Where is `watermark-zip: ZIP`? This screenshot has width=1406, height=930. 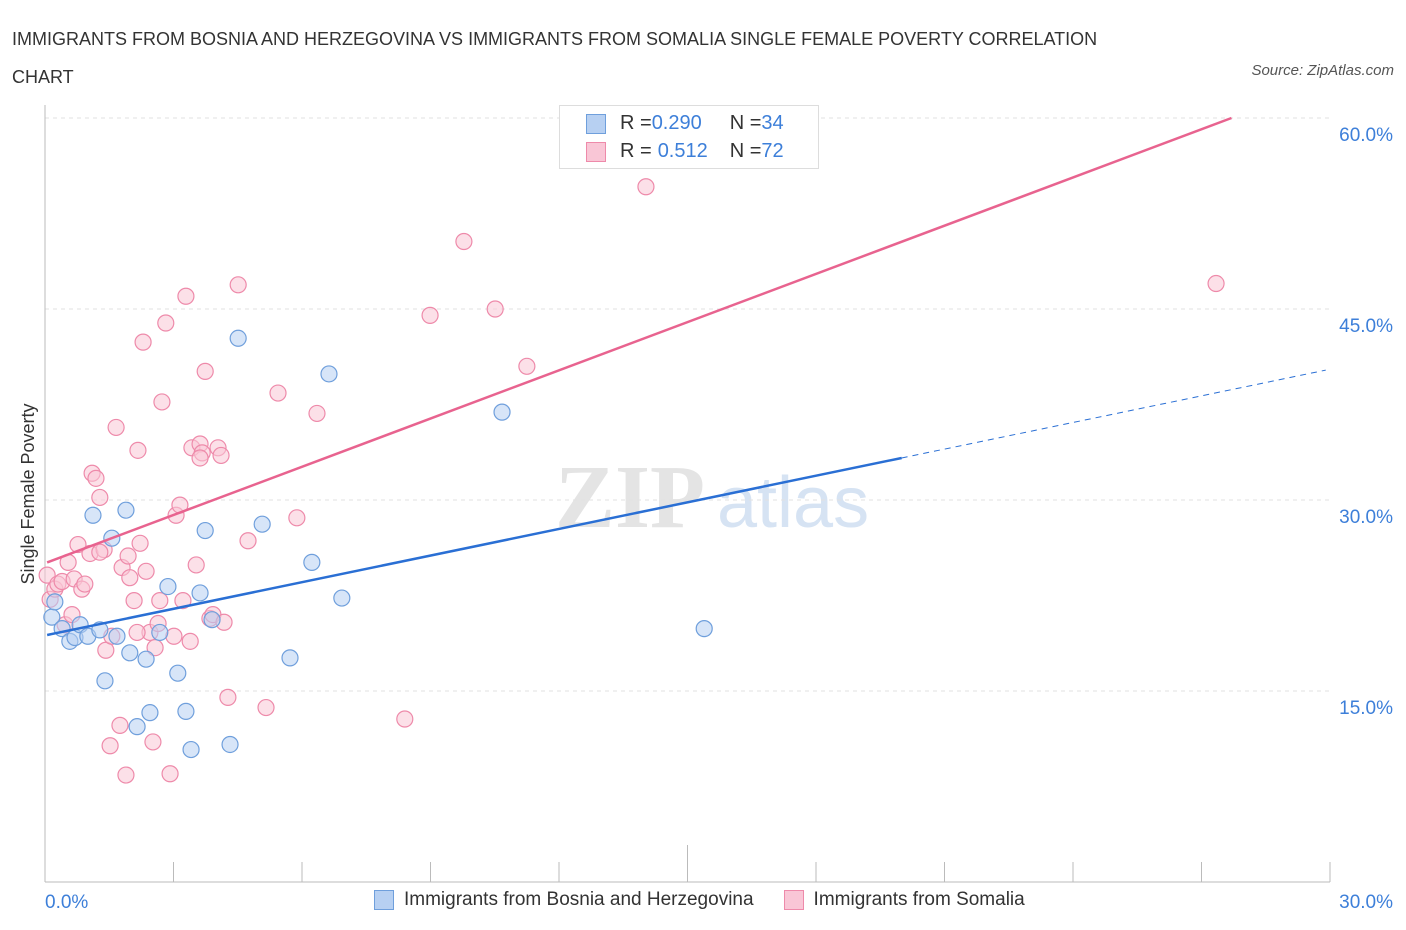 watermark-zip: ZIP is located at coordinates (630, 497).